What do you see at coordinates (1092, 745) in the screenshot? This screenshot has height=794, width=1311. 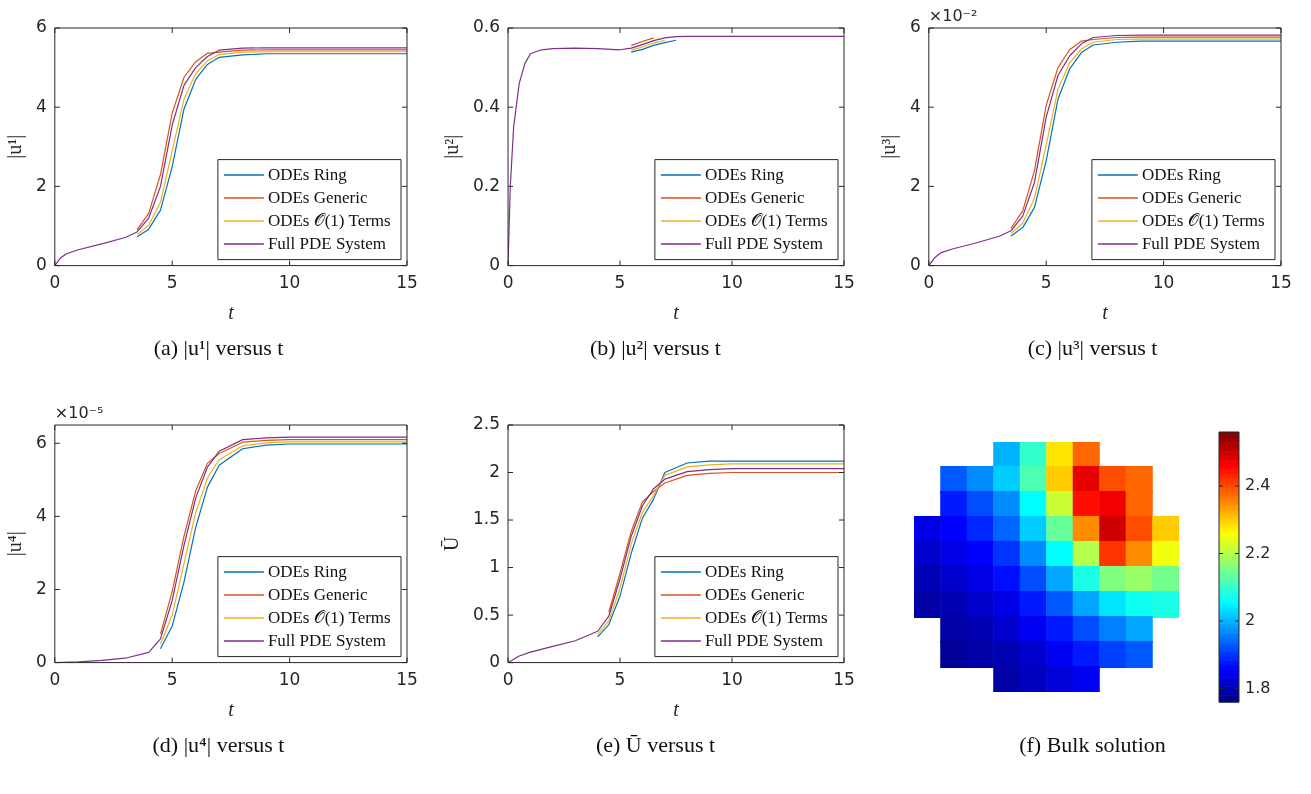 I see `text: (f) Bulk solution` at bounding box center [1092, 745].